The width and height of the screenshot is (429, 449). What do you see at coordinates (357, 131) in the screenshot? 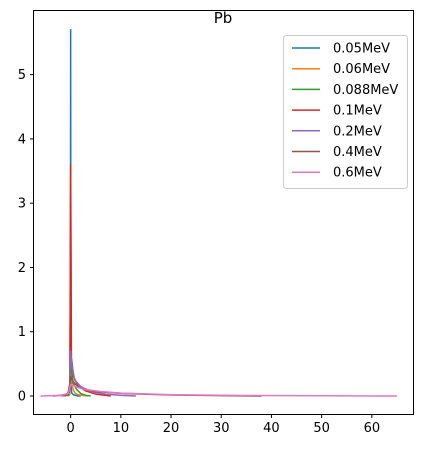
I see `legend-label: 0.2MeV` at bounding box center [357, 131].